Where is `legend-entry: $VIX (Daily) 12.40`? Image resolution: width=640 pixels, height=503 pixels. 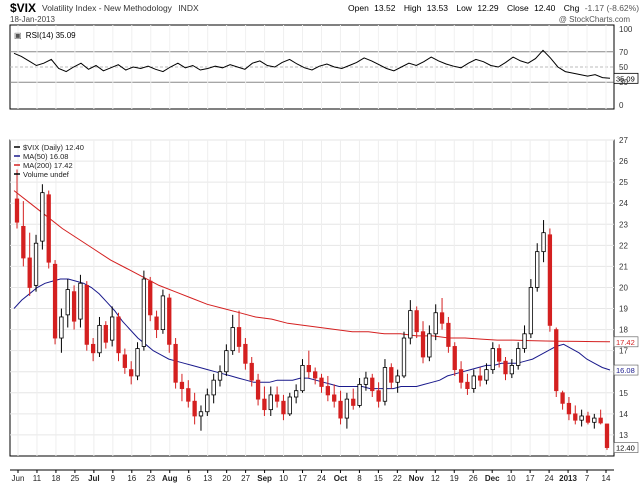 legend-entry: $VIX (Daily) 12.40 is located at coordinates (53, 147).